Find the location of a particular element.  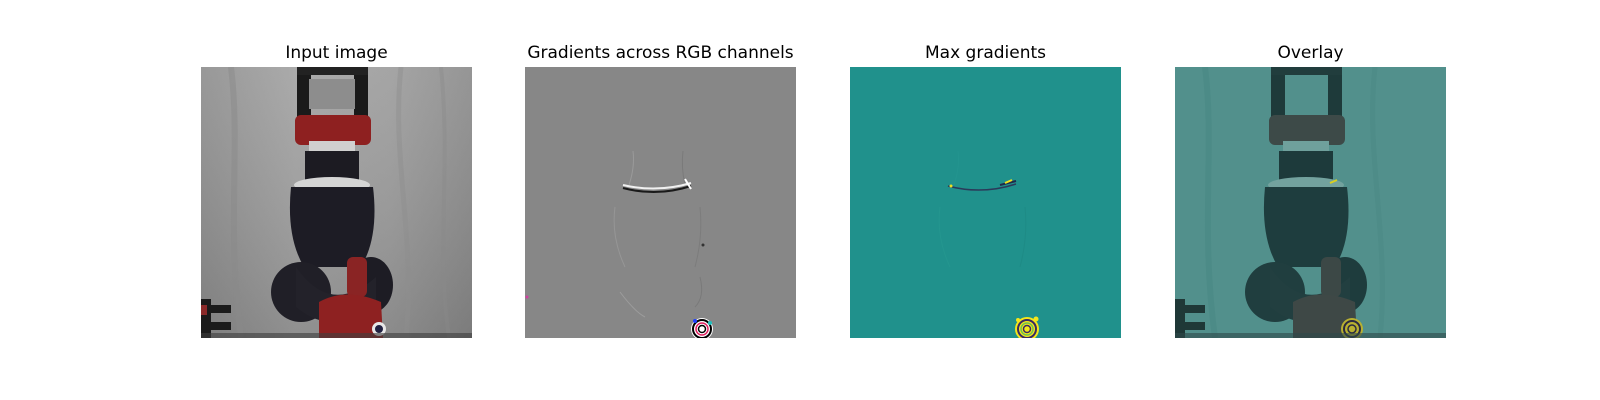

panel-title: Overlay is located at coordinates (1310, 53).